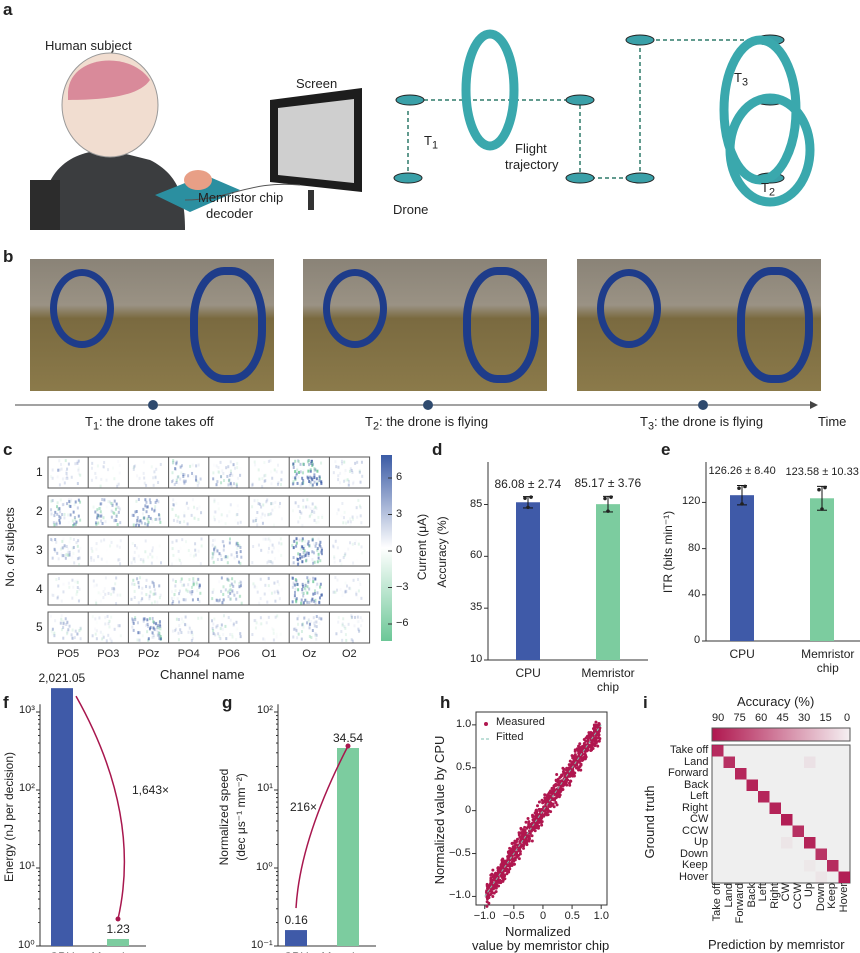 This screenshot has width=860, height=953. I want to click on c-row-label: 1, so click(39, 472).